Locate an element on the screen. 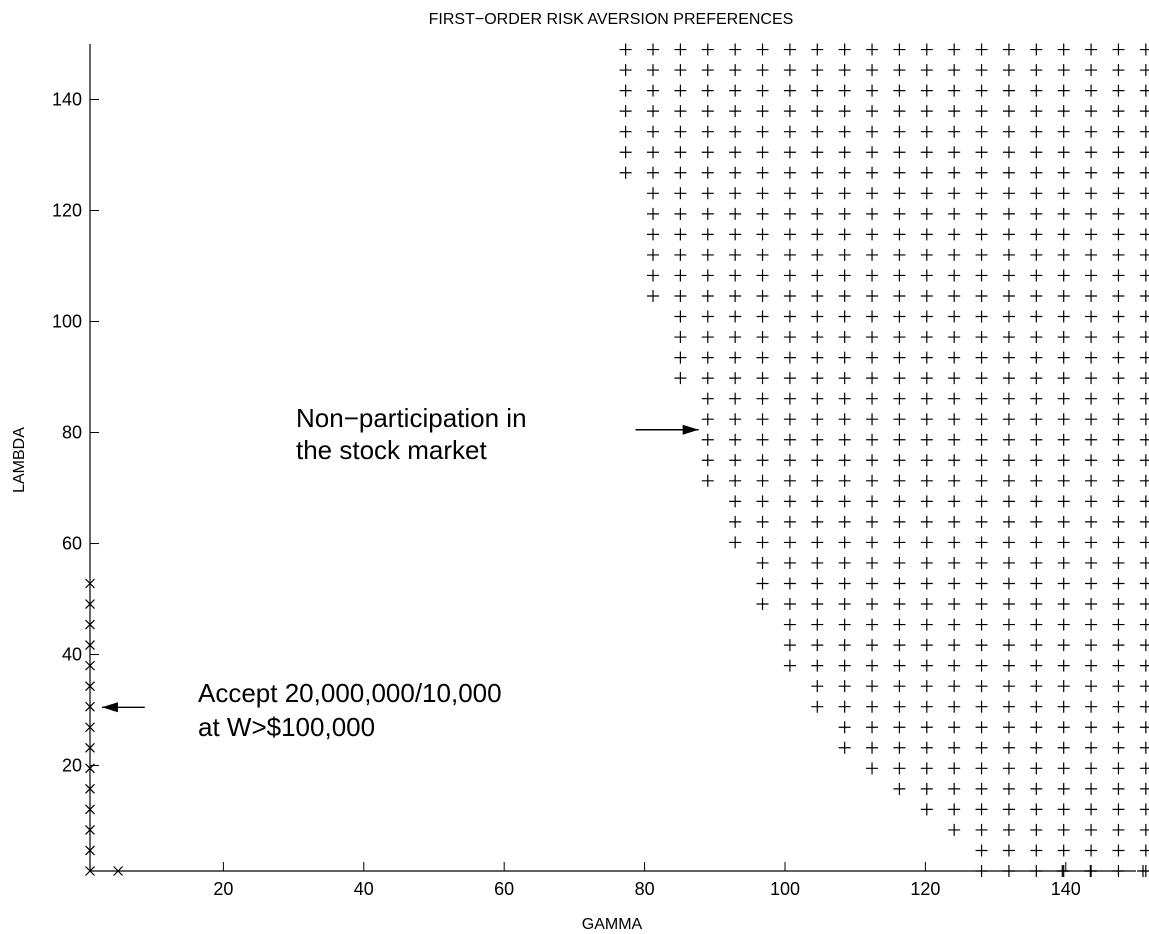 This screenshot has height=934, width=1149. y-tick-label: 120 is located at coordinates (67, 211).